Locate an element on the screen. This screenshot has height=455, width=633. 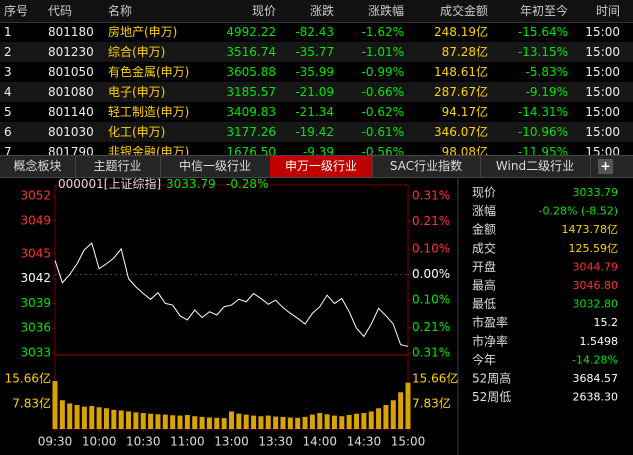
index-last: 3033.79 is located at coordinates (191, 184).